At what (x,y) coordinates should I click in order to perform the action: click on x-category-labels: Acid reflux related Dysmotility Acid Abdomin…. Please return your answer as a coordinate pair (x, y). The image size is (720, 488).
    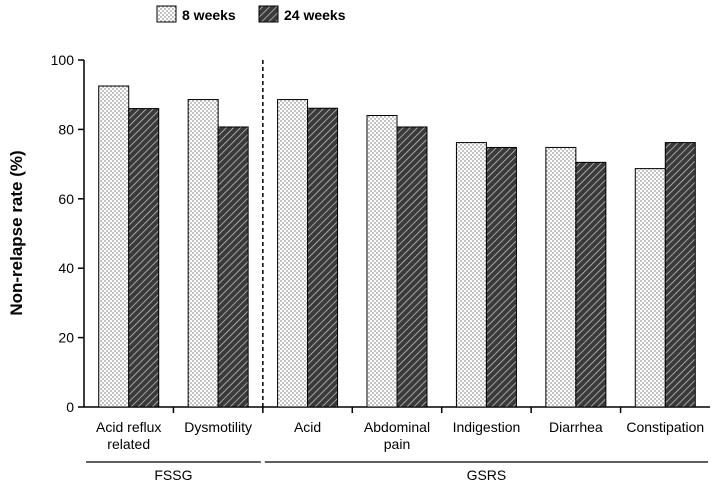
    Looking at the image, I should click on (400, 435).